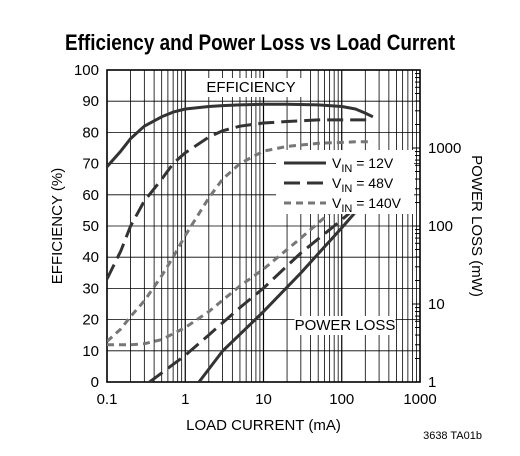 This screenshot has height=456, width=520. Describe the element at coordinates (86, 70) in the screenshot. I see `y-tick-label: 100` at that location.